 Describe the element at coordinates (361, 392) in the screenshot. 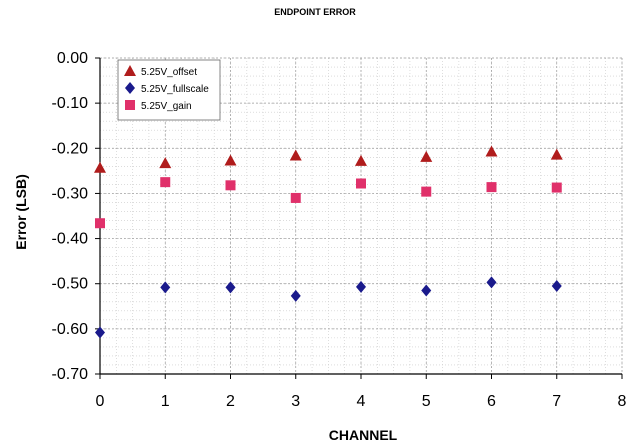

I see `x-axis-ticks: 0 1 2 3 4 5 6 7 8` at that location.